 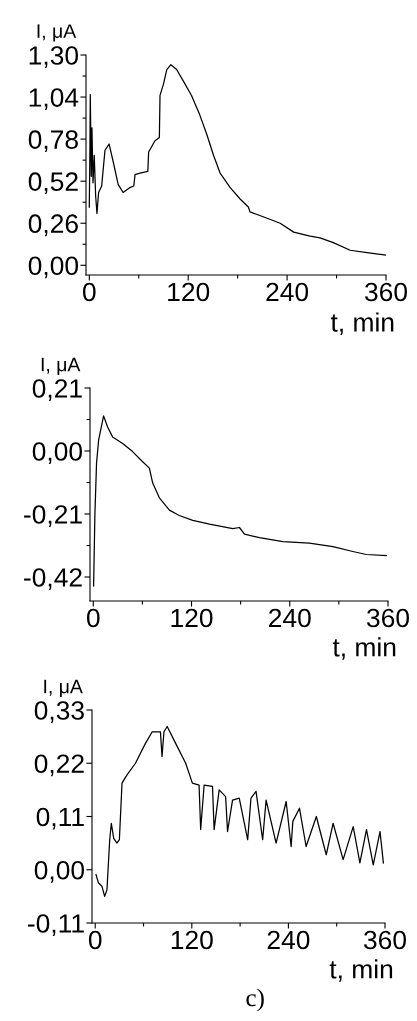 What do you see at coordinates (59, 765) in the screenshot?
I see `y-tick-label: 0,22` at bounding box center [59, 765].